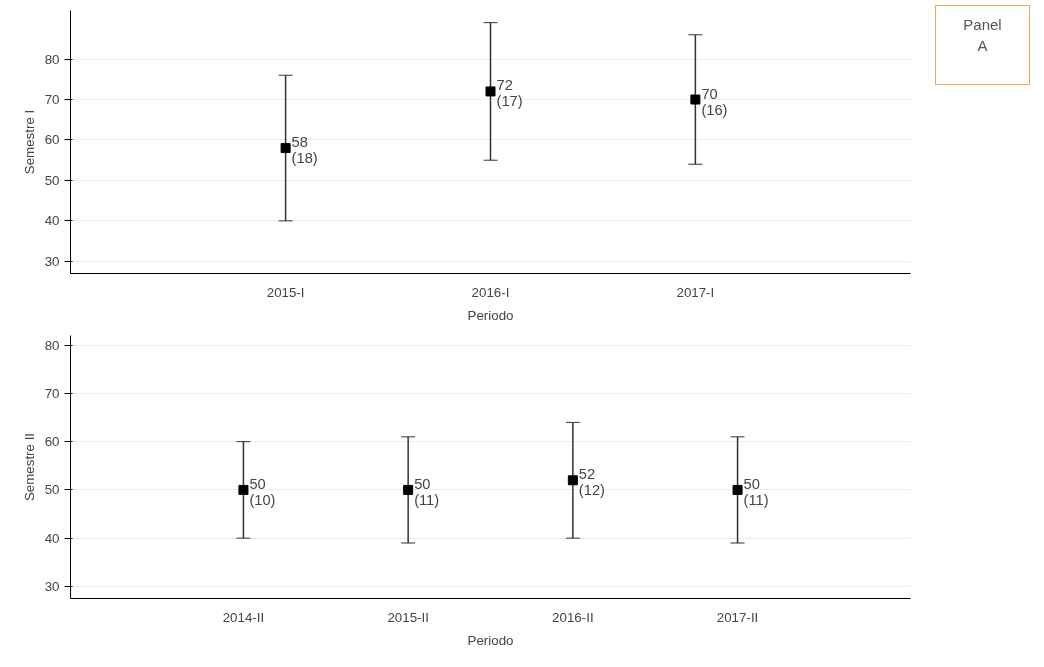 Image resolution: width=1044 pixels, height=667 pixels. I want to click on data-label: 50 (10), so click(262, 491).